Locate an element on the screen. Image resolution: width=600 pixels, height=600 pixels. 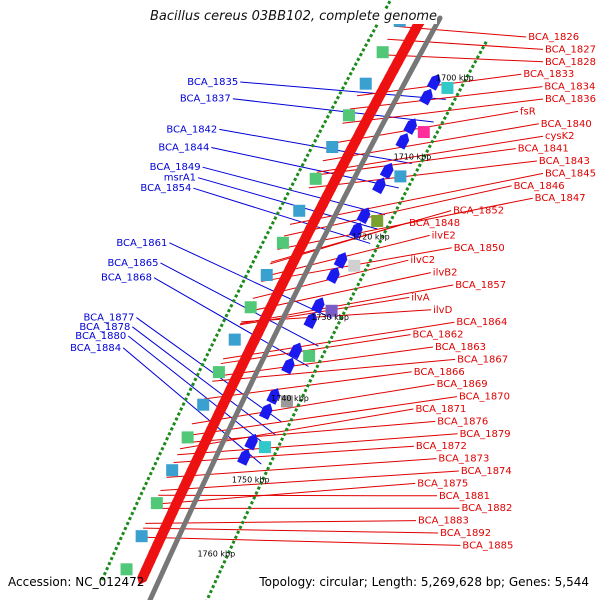
reverse-gene-label: BCA_1883 is located at coordinates (443, 521).